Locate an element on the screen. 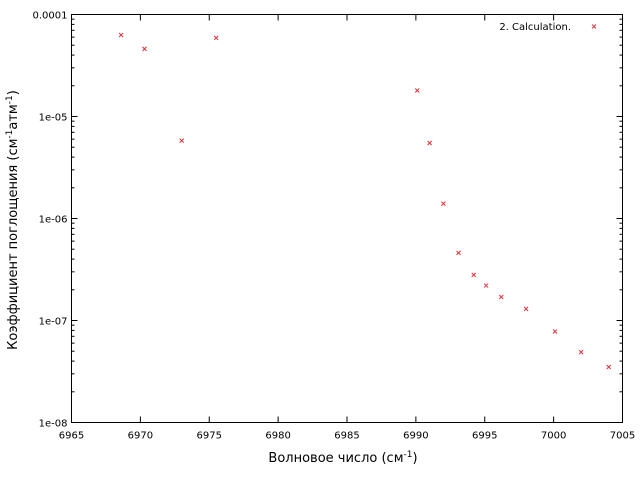 Image resolution: width=640 pixels, height=480 pixels. legend: 2. Calculation. is located at coordinates (548, 27).